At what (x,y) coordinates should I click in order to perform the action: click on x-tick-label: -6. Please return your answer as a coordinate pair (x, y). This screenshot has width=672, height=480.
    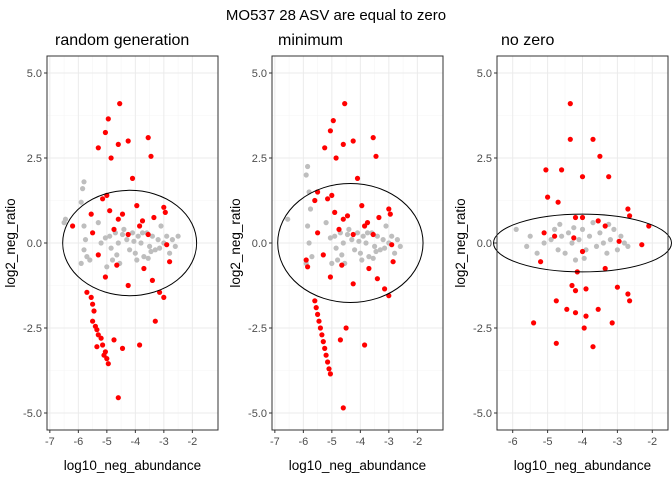
    Looking at the image, I should click on (513, 442).